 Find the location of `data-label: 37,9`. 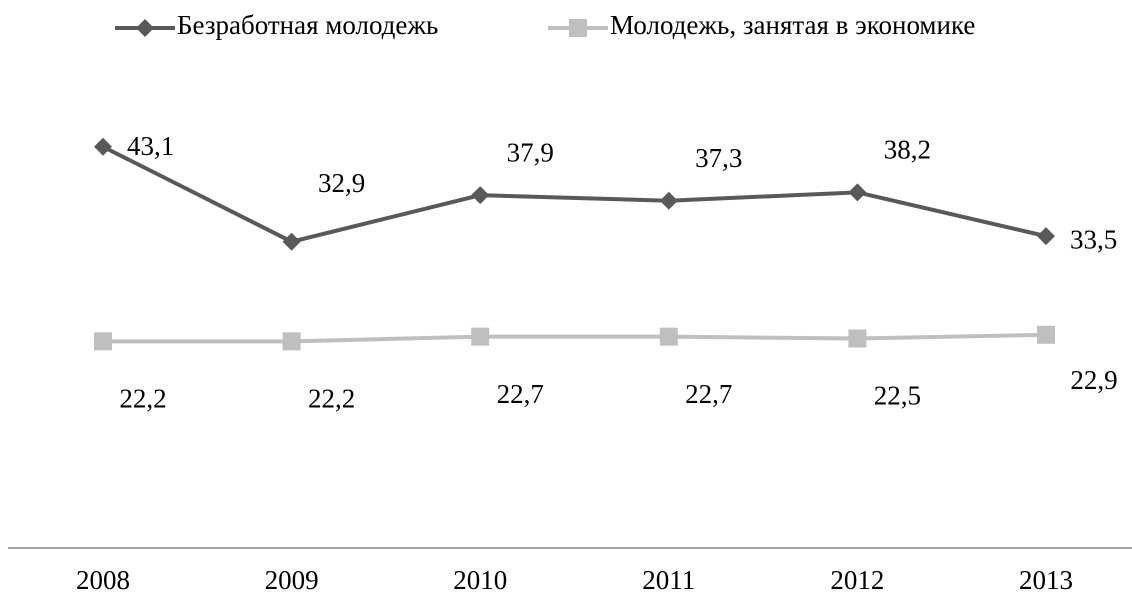

data-label: 37,9 is located at coordinates (530, 152).